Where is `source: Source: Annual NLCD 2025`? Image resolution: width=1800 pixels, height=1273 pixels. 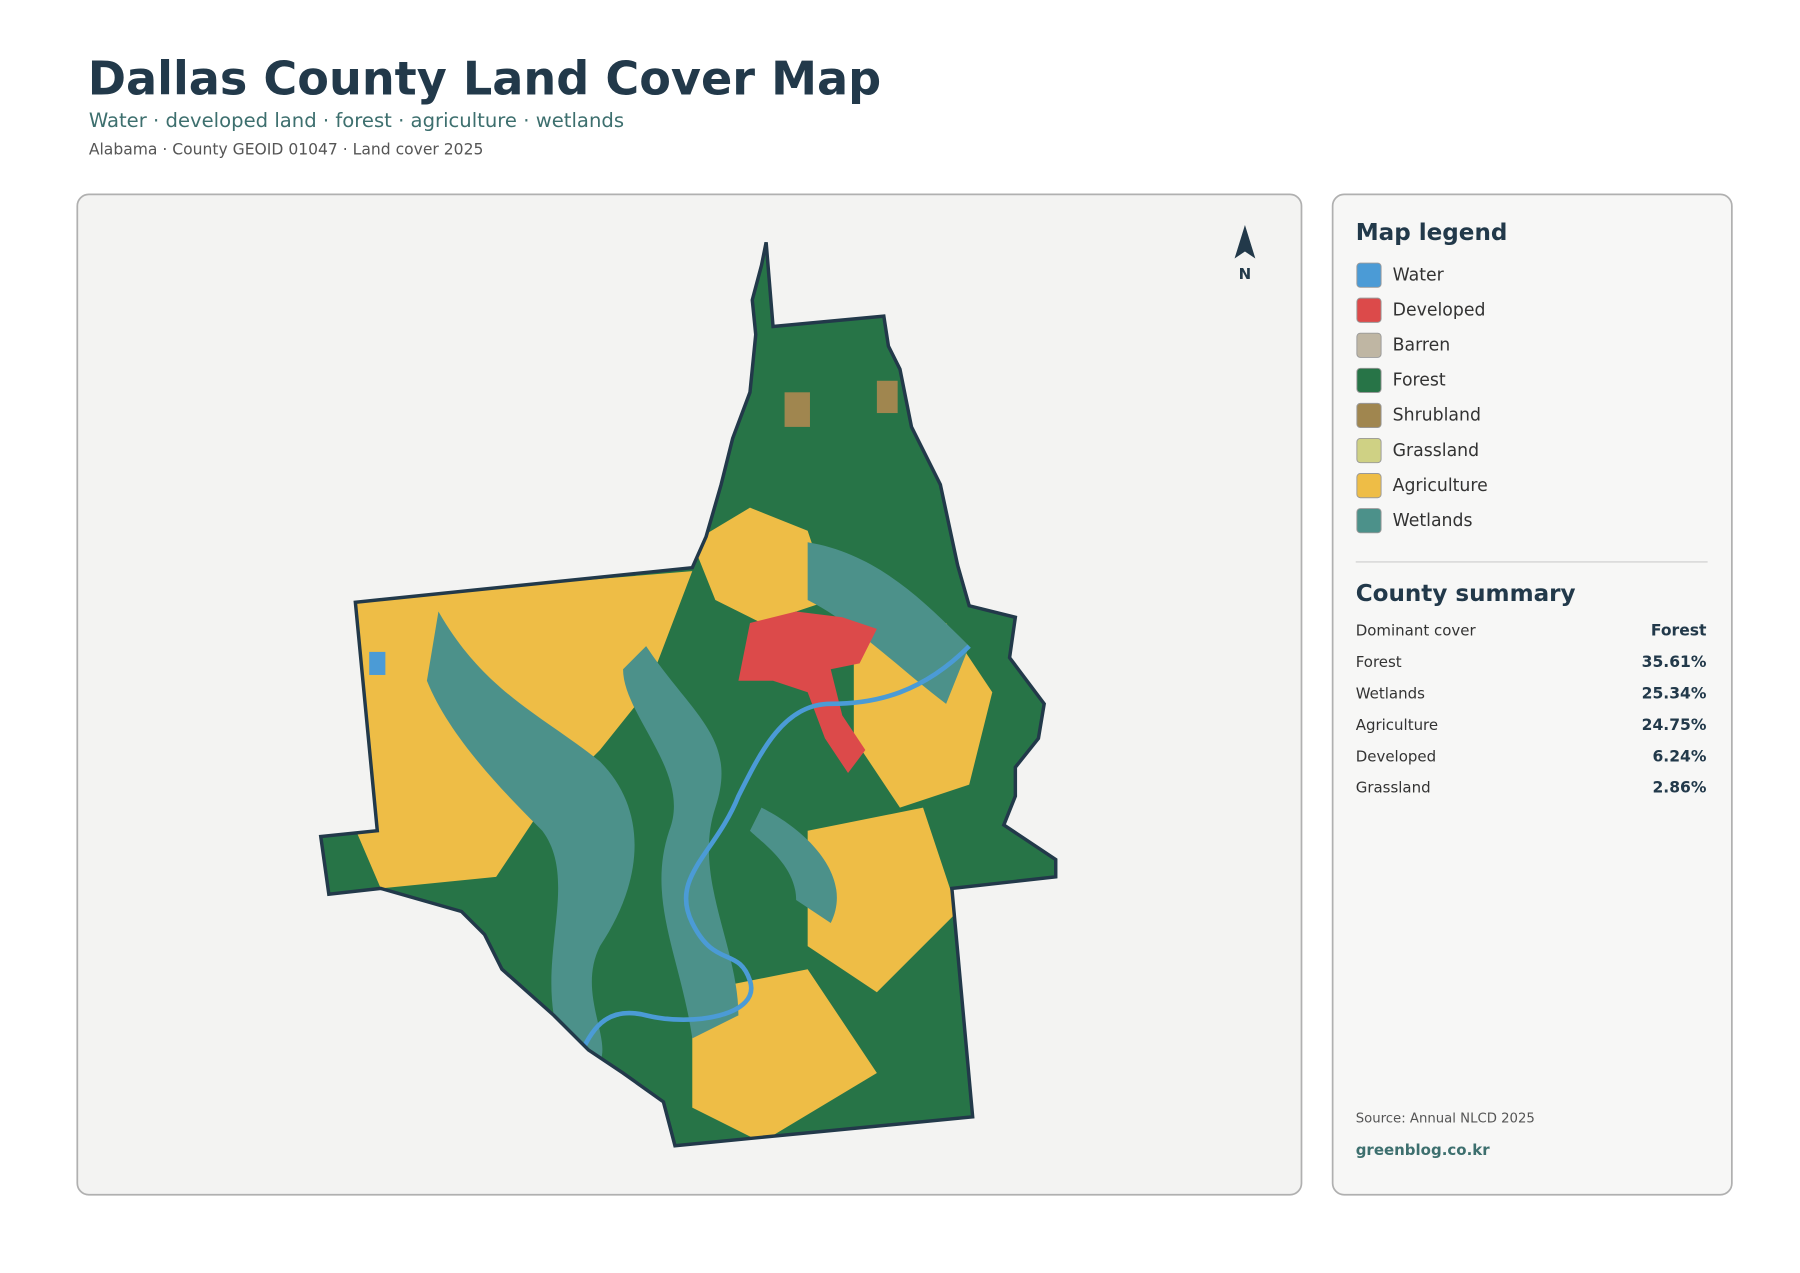 source: Source: Annual NLCD 2025 is located at coordinates (1445, 1119).